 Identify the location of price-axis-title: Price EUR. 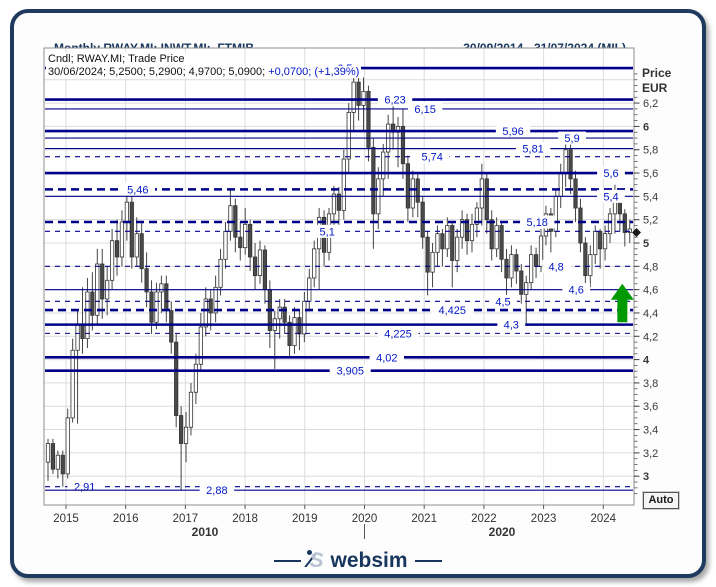
(656, 81).